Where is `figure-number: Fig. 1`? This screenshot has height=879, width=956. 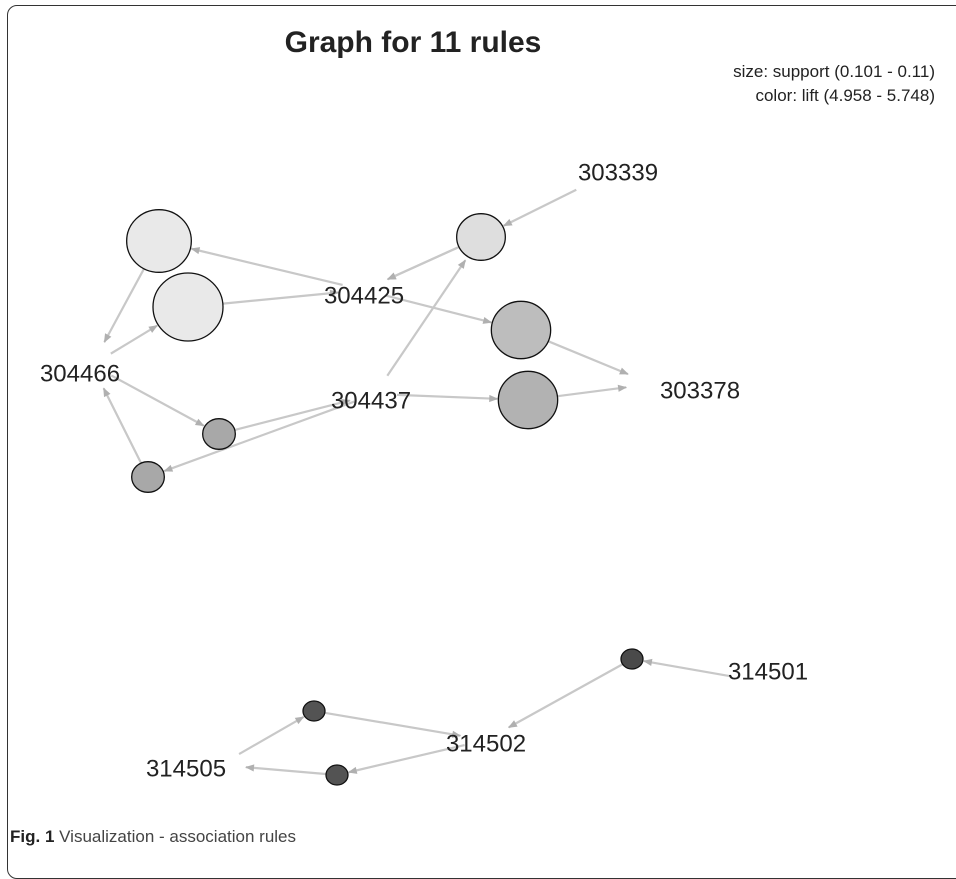
figure-number: Fig. 1 is located at coordinates (32, 836).